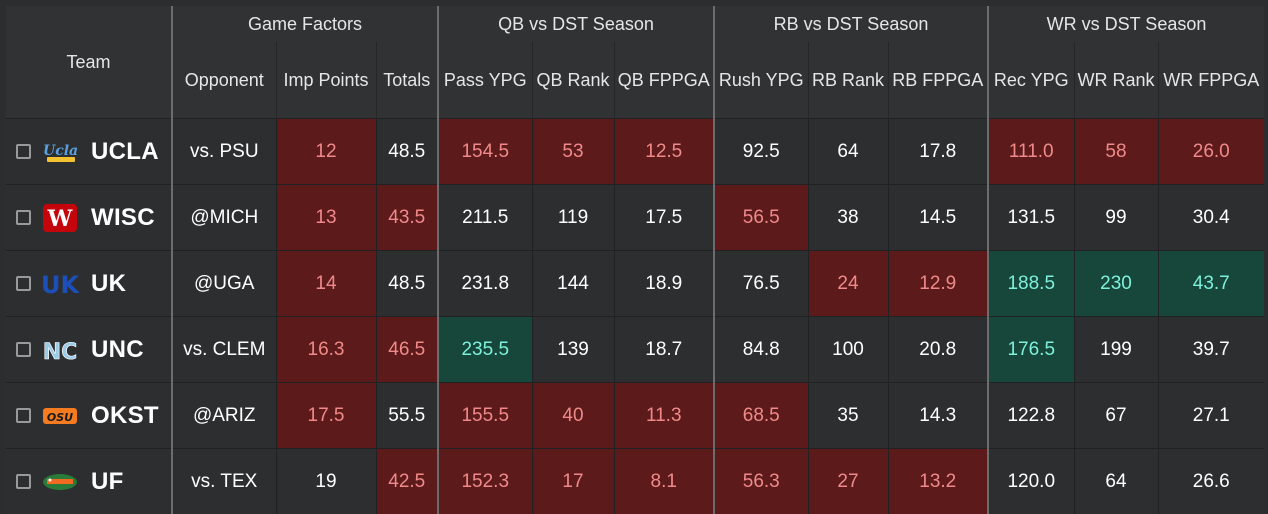  Describe the element at coordinates (407, 80) in the screenshot. I see `col-header-totals: Totals` at that location.